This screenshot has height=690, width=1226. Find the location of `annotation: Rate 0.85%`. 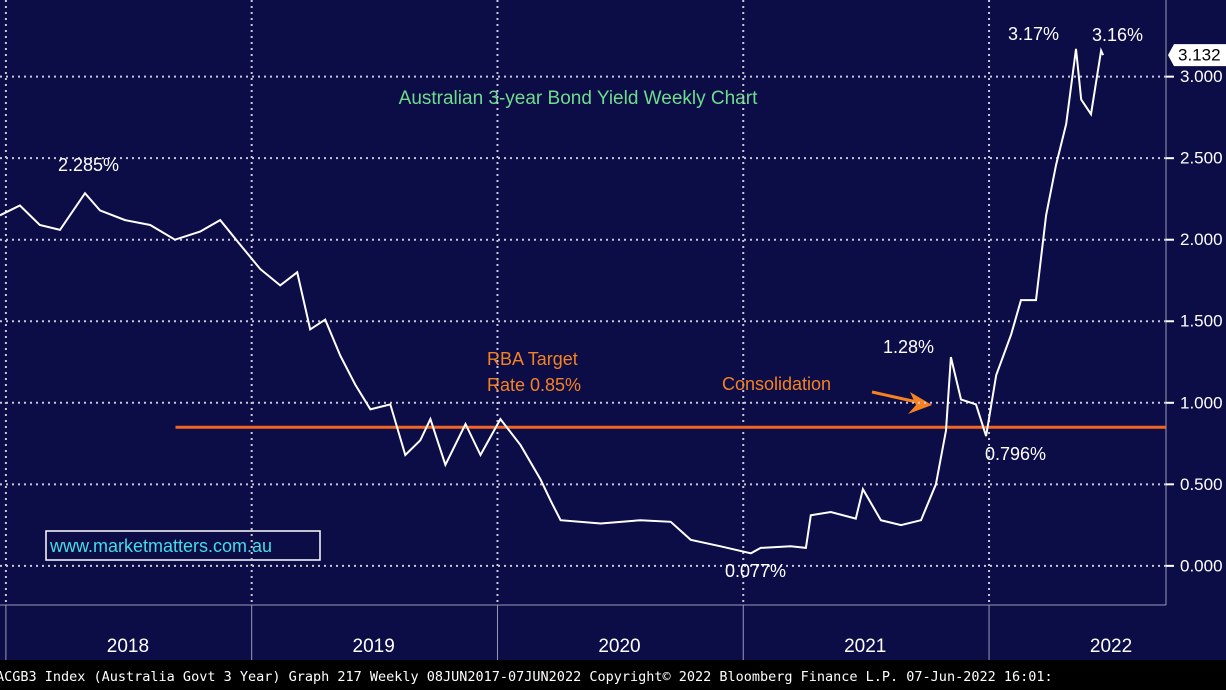

annotation: Rate 0.85% is located at coordinates (534, 385).